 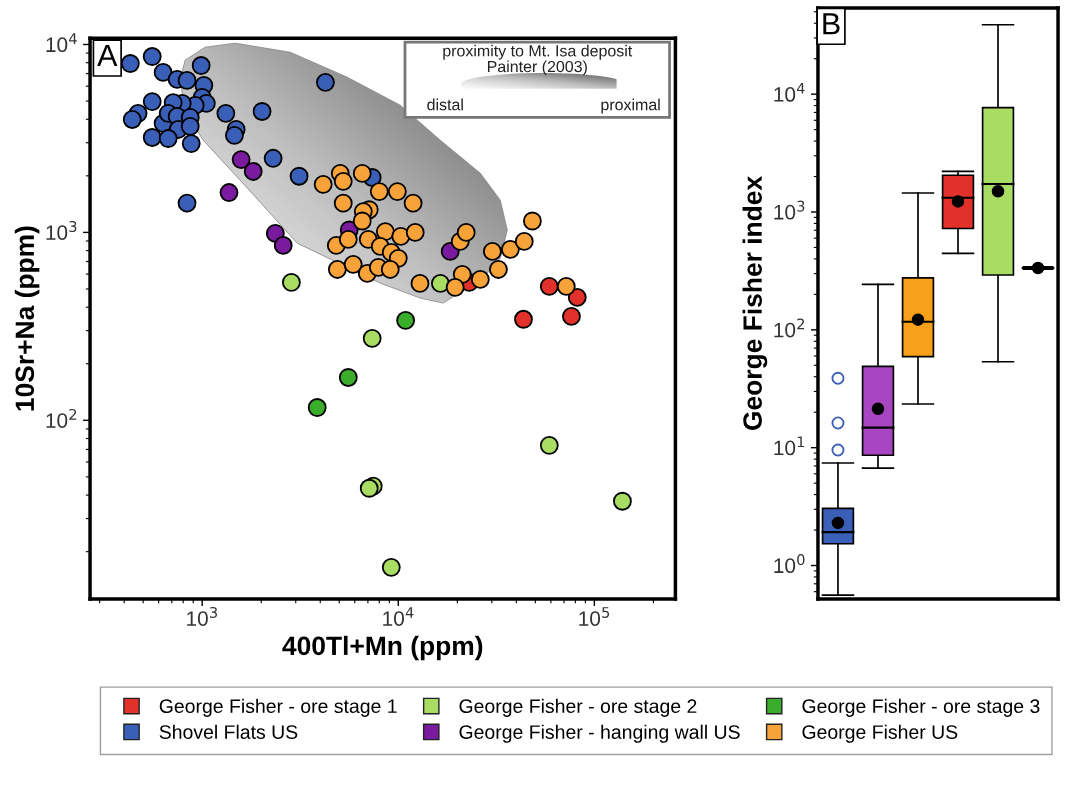 I want to click on x-axis-title: 400Tl+Mn (ppm), so click(x=382, y=648).